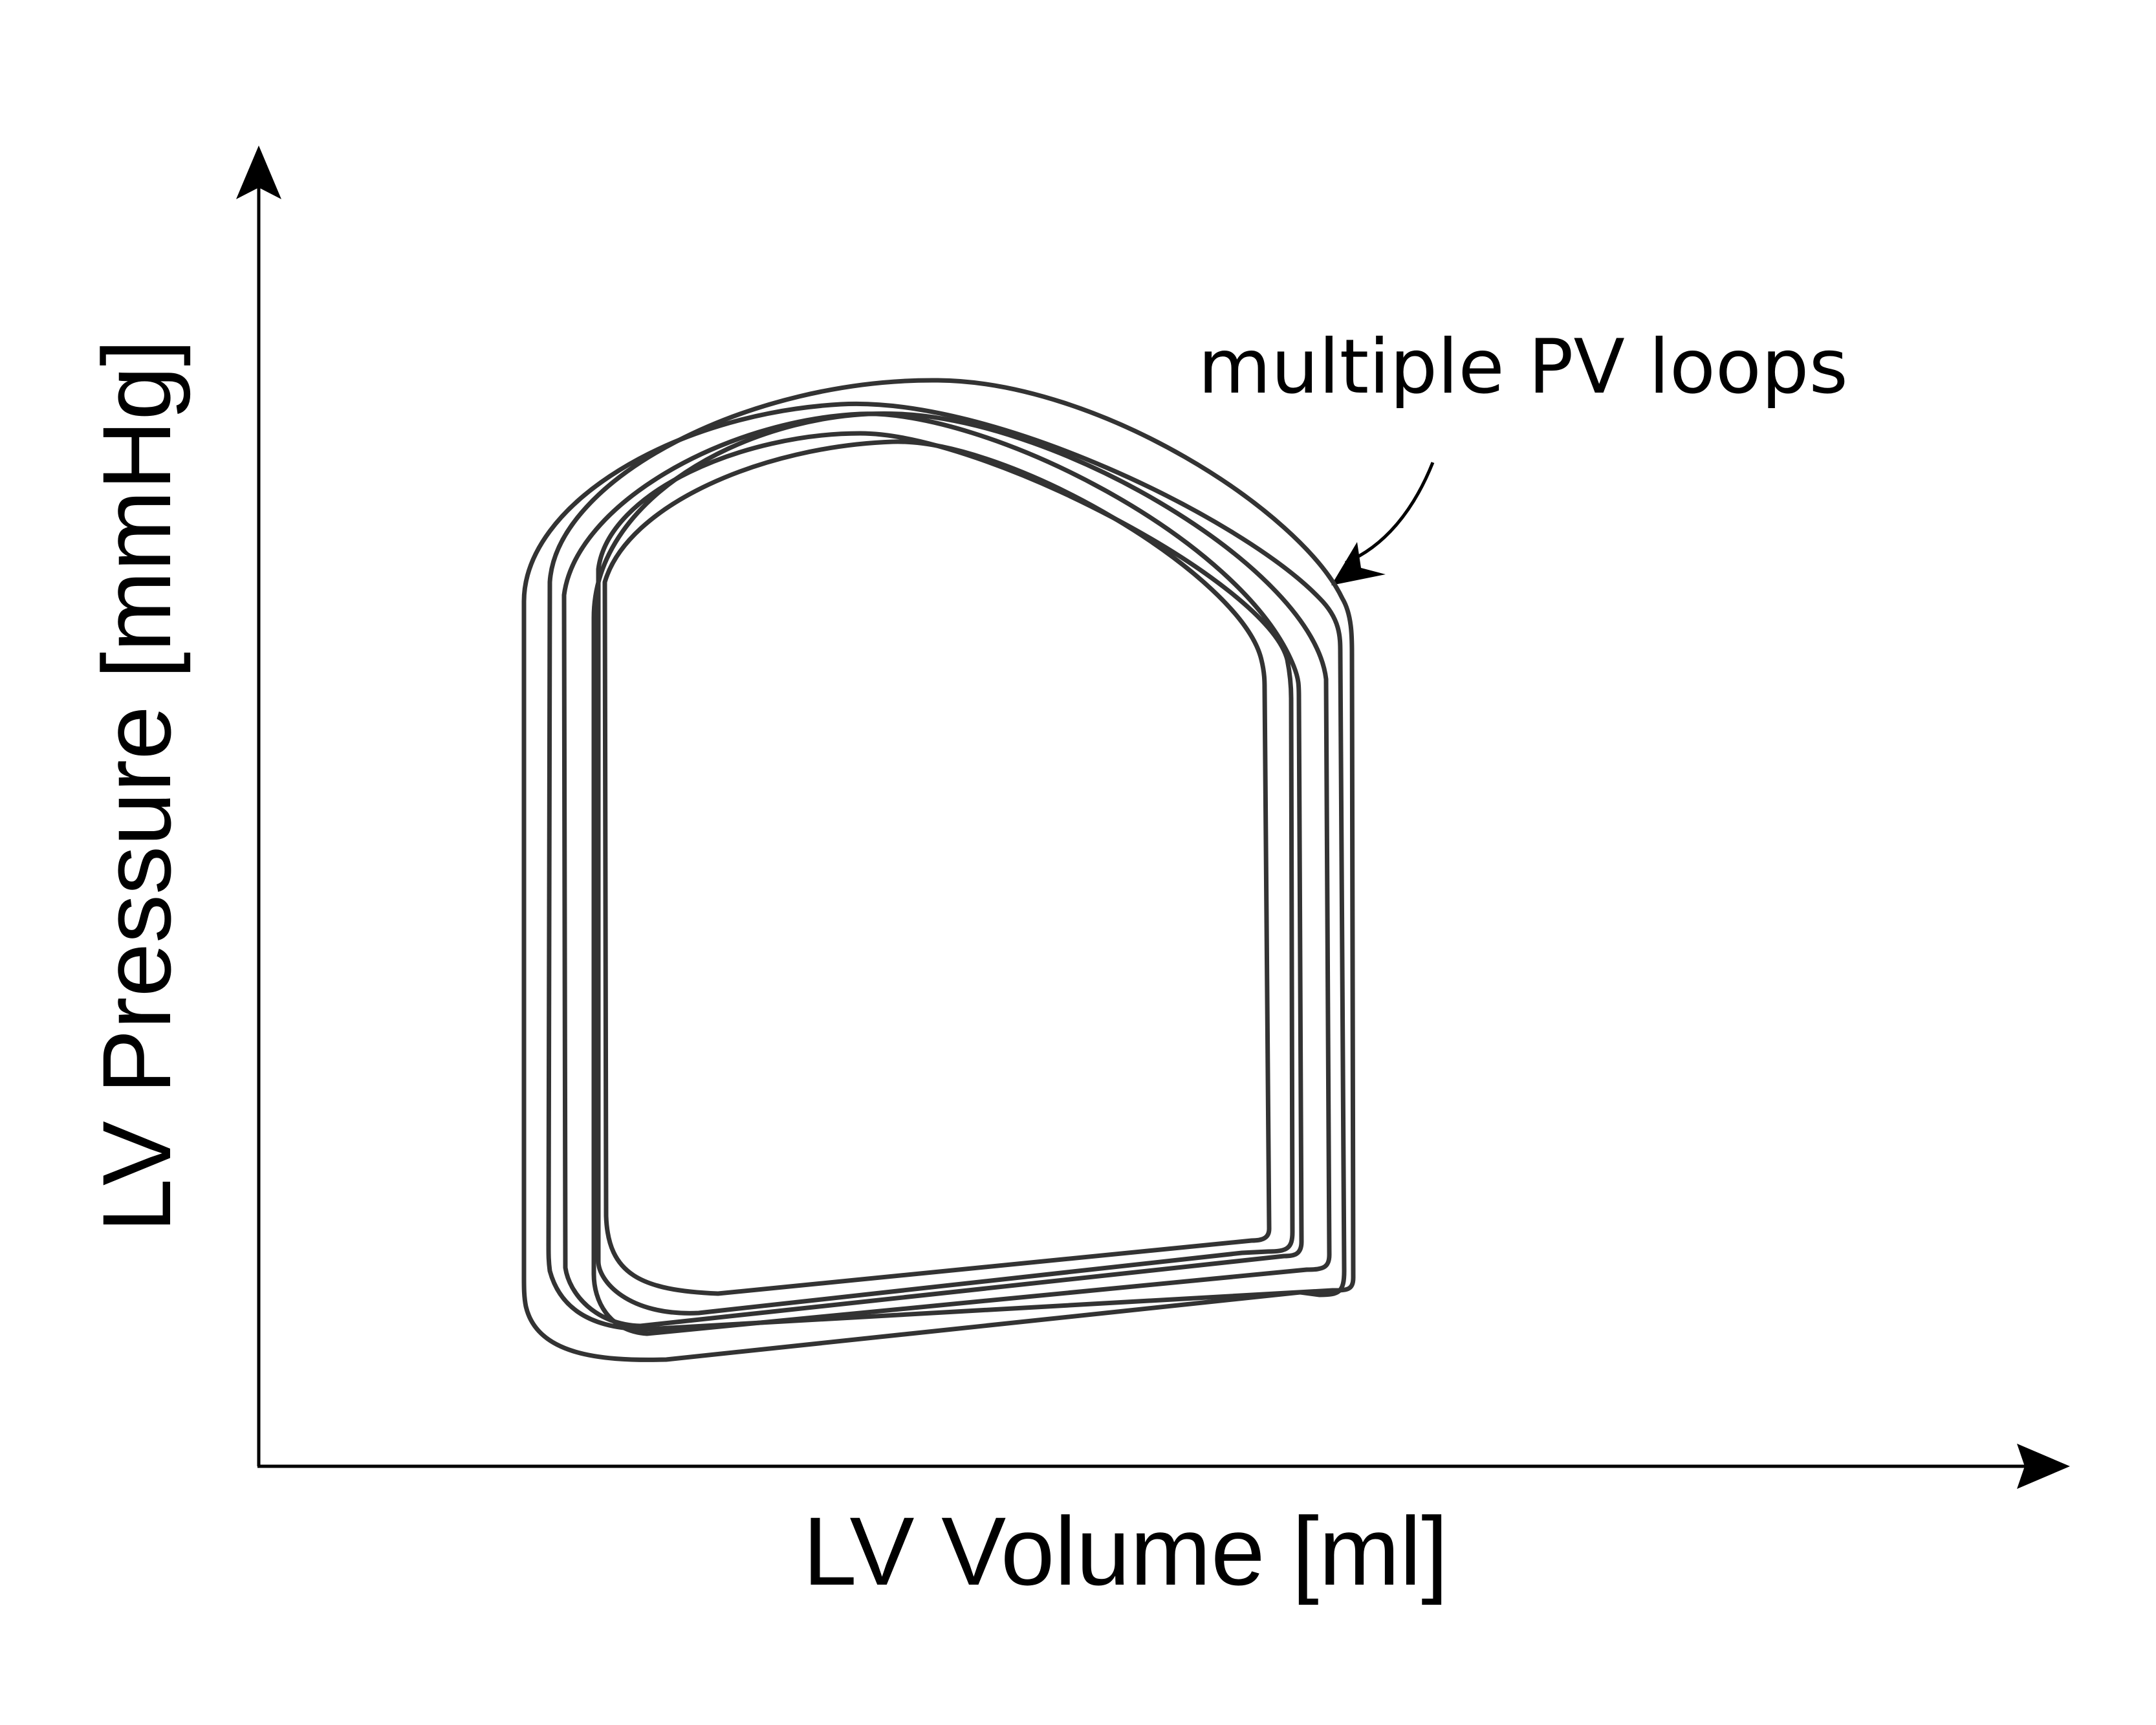 This screenshot has height=1725, width=2156. I want to click on annotation-pointer-arrow, so click(1390, 514).